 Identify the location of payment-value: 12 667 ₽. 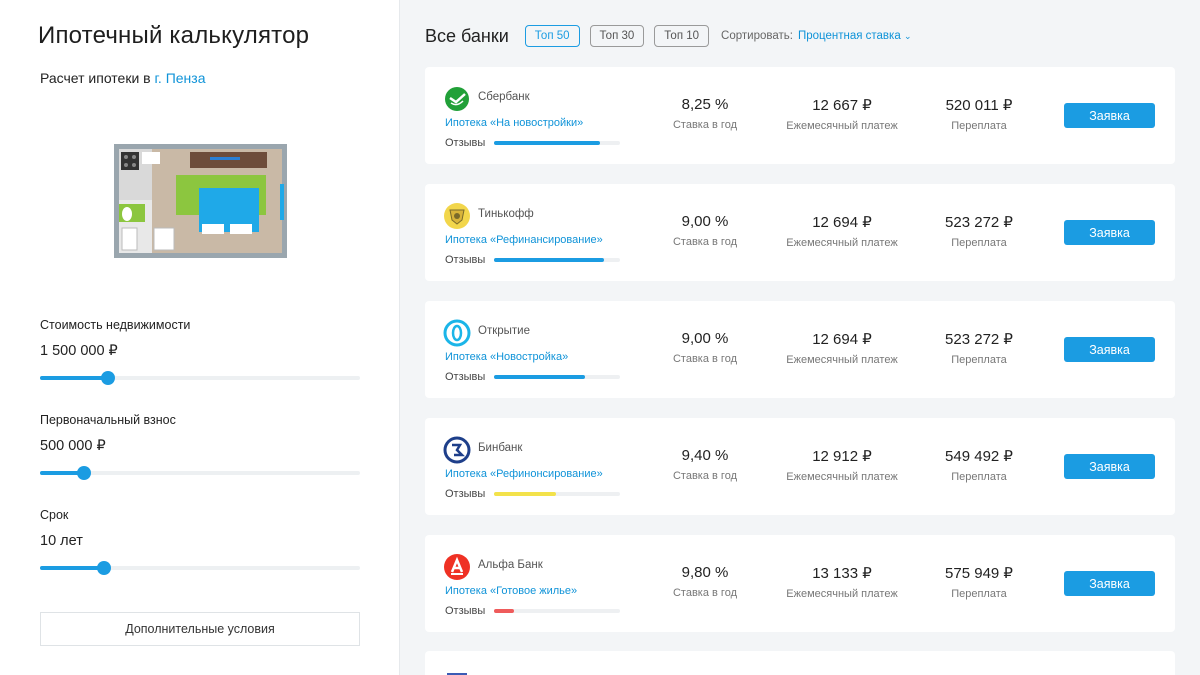
(842, 105).